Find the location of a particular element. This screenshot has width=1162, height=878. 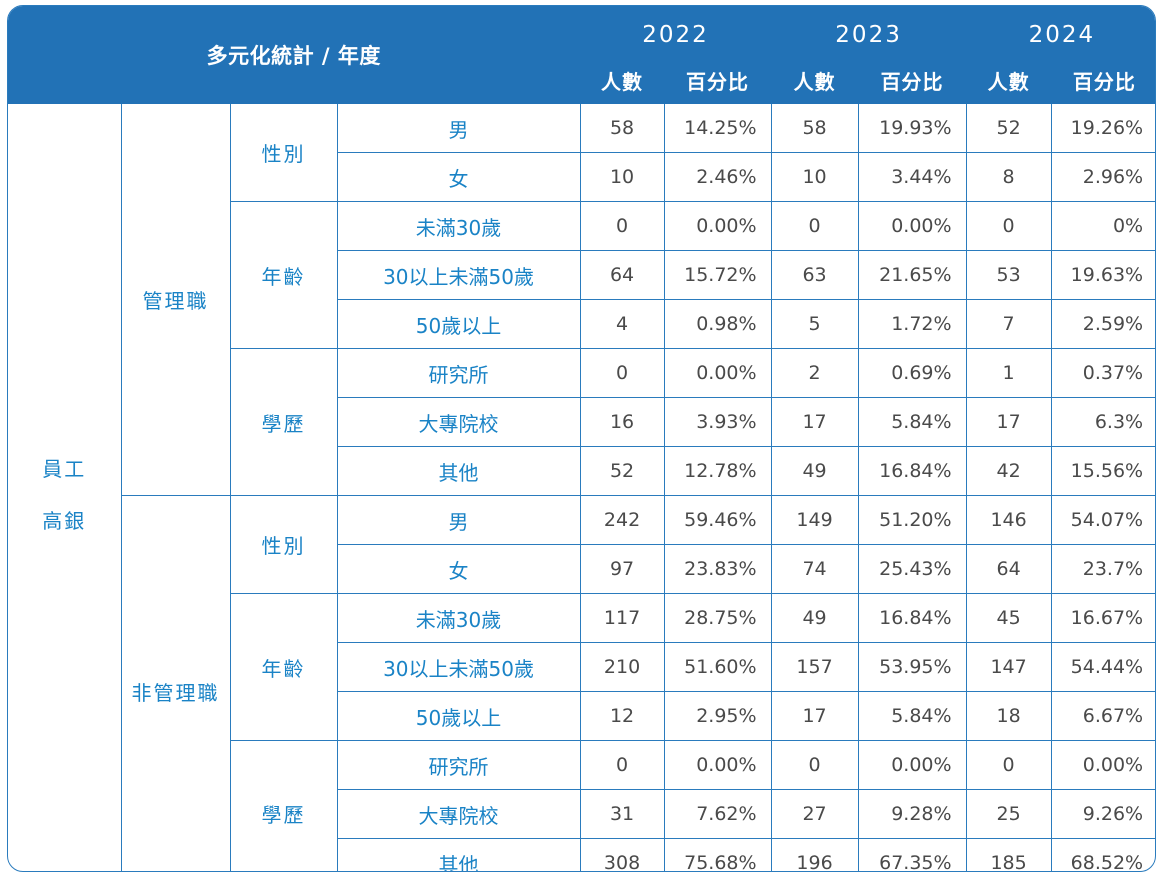

subcategory-label: 研究所 is located at coordinates (458, 373).